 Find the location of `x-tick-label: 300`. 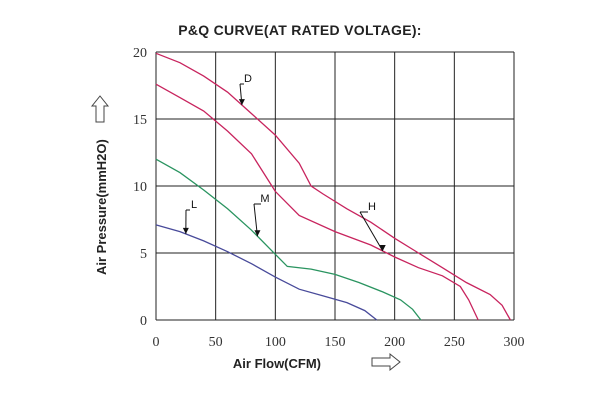

x-tick-label: 300 is located at coordinates (514, 342).